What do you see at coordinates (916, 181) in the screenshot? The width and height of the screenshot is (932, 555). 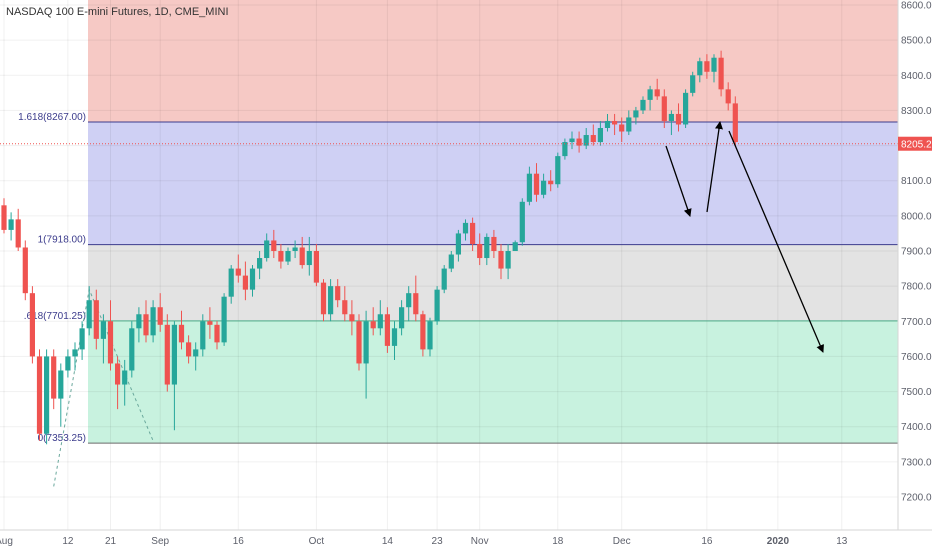 I see `price-tick-label: 8100.00` at bounding box center [916, 181].